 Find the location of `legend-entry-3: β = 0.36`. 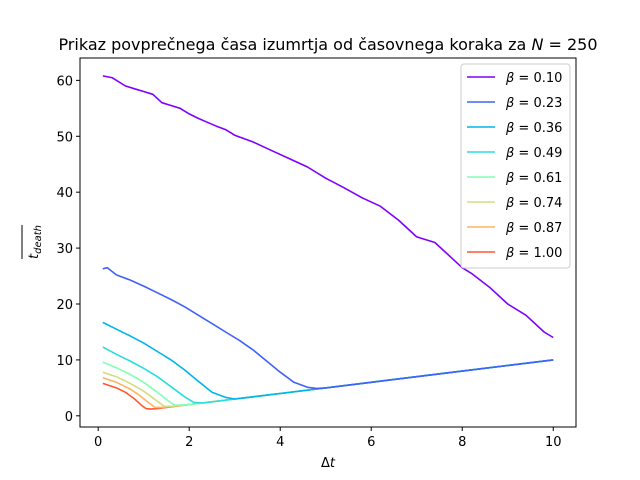

legend-entry-3: β = 0.36 is located at coordinates (533, 128).